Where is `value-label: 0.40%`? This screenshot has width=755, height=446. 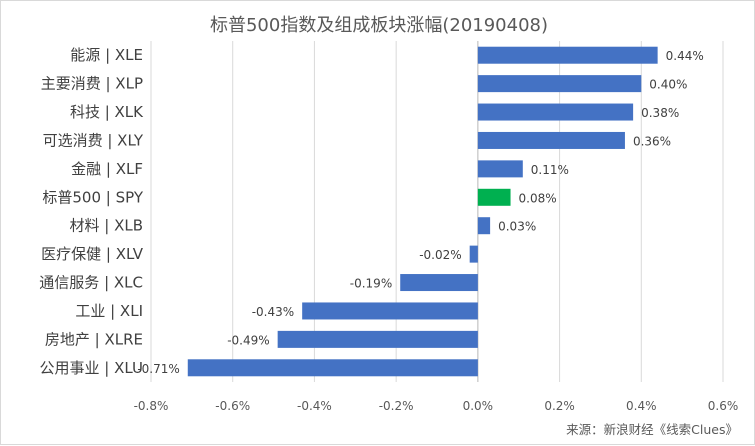
value-label: 0.40% is located at coordinates (668, 85).